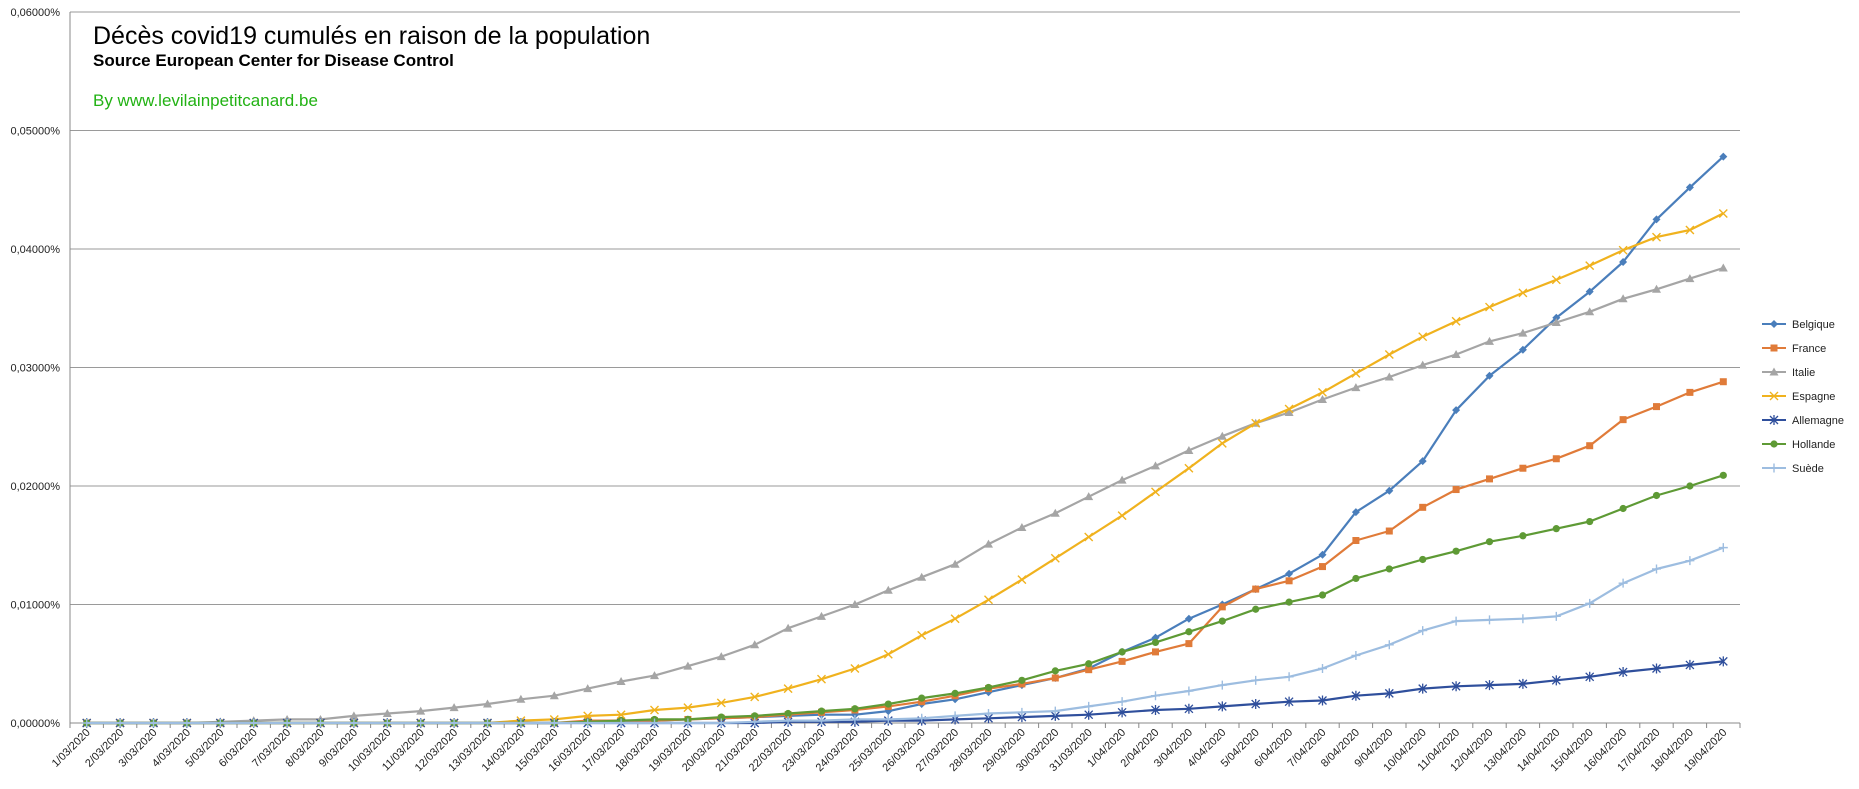  What do you see at coordinates (35, 724) in the screenshot?
I see `y-tick-label: 0,00000%` at bounding box center [35, 724].